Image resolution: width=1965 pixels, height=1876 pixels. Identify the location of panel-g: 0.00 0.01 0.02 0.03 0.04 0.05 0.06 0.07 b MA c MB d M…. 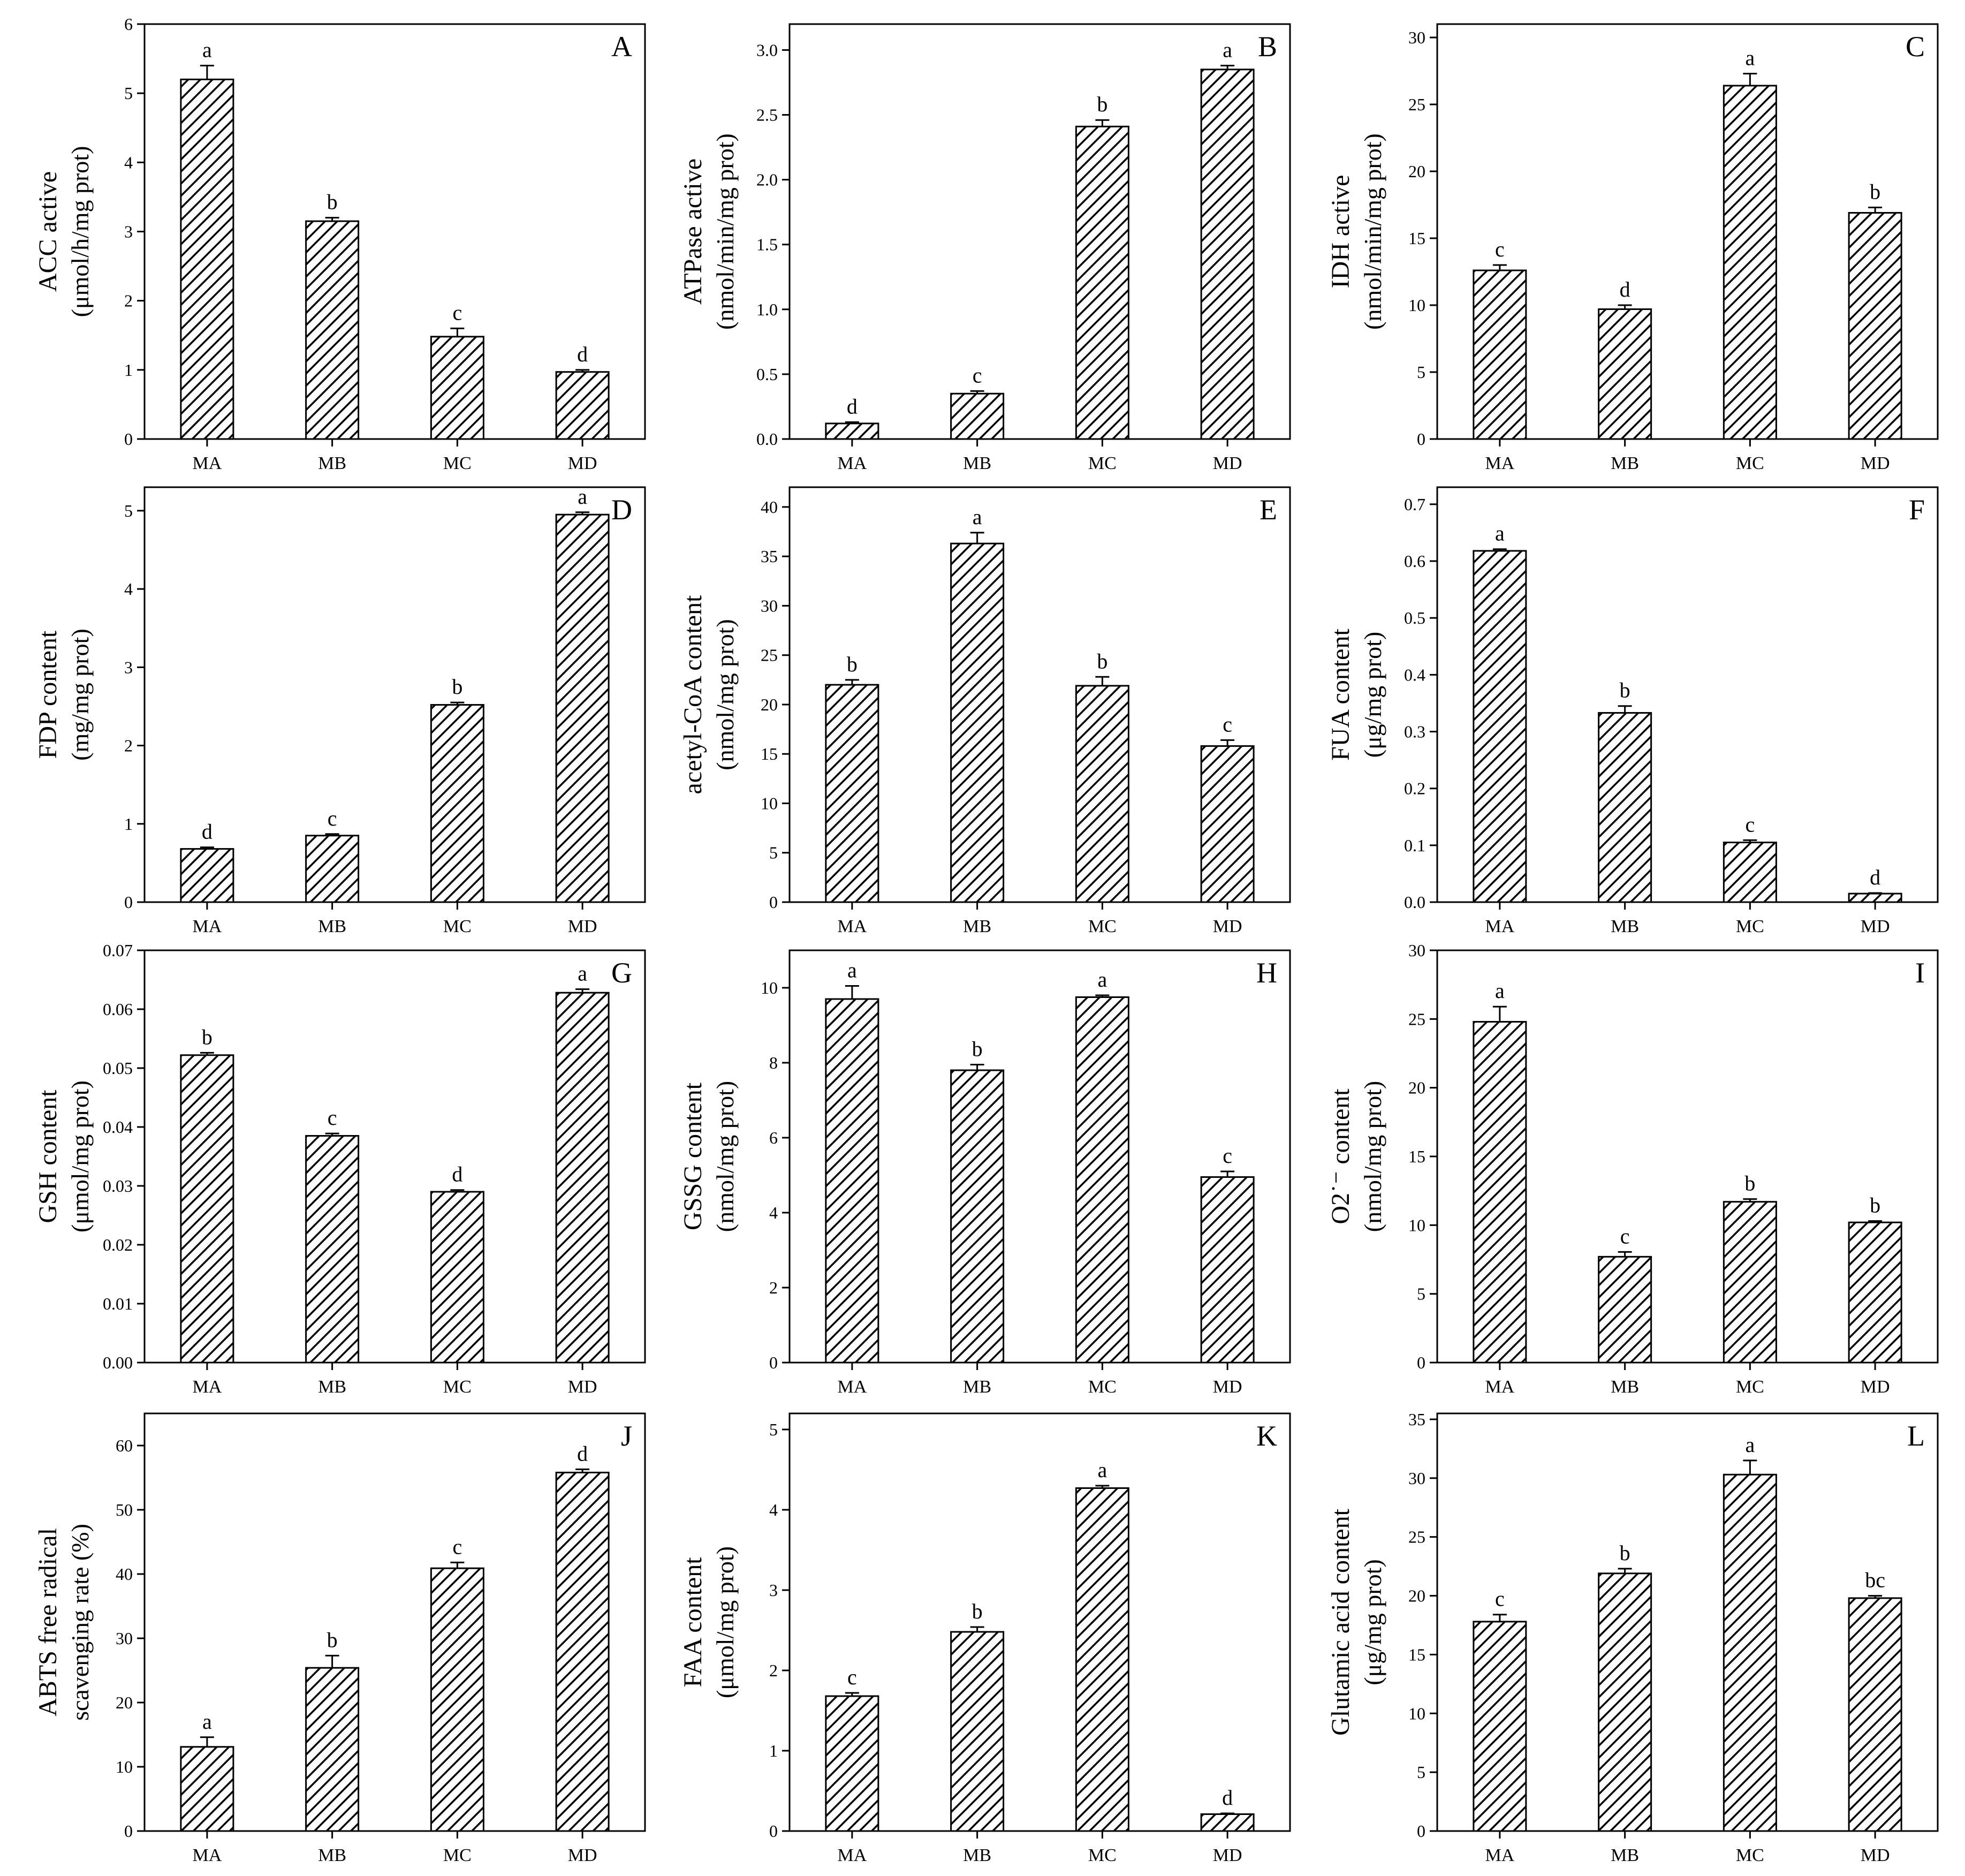
(340, 1169).